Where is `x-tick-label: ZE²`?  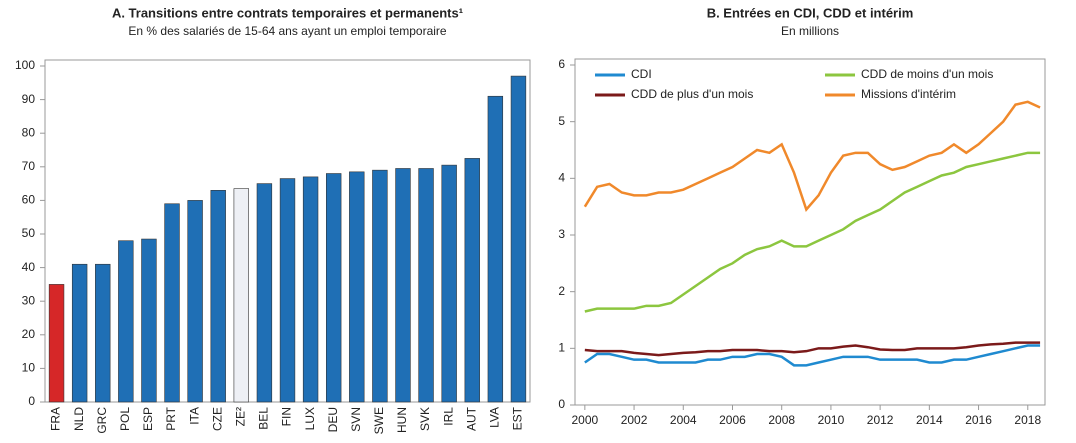 x-tick-label: ZE² is located at coordinates (240, 416).